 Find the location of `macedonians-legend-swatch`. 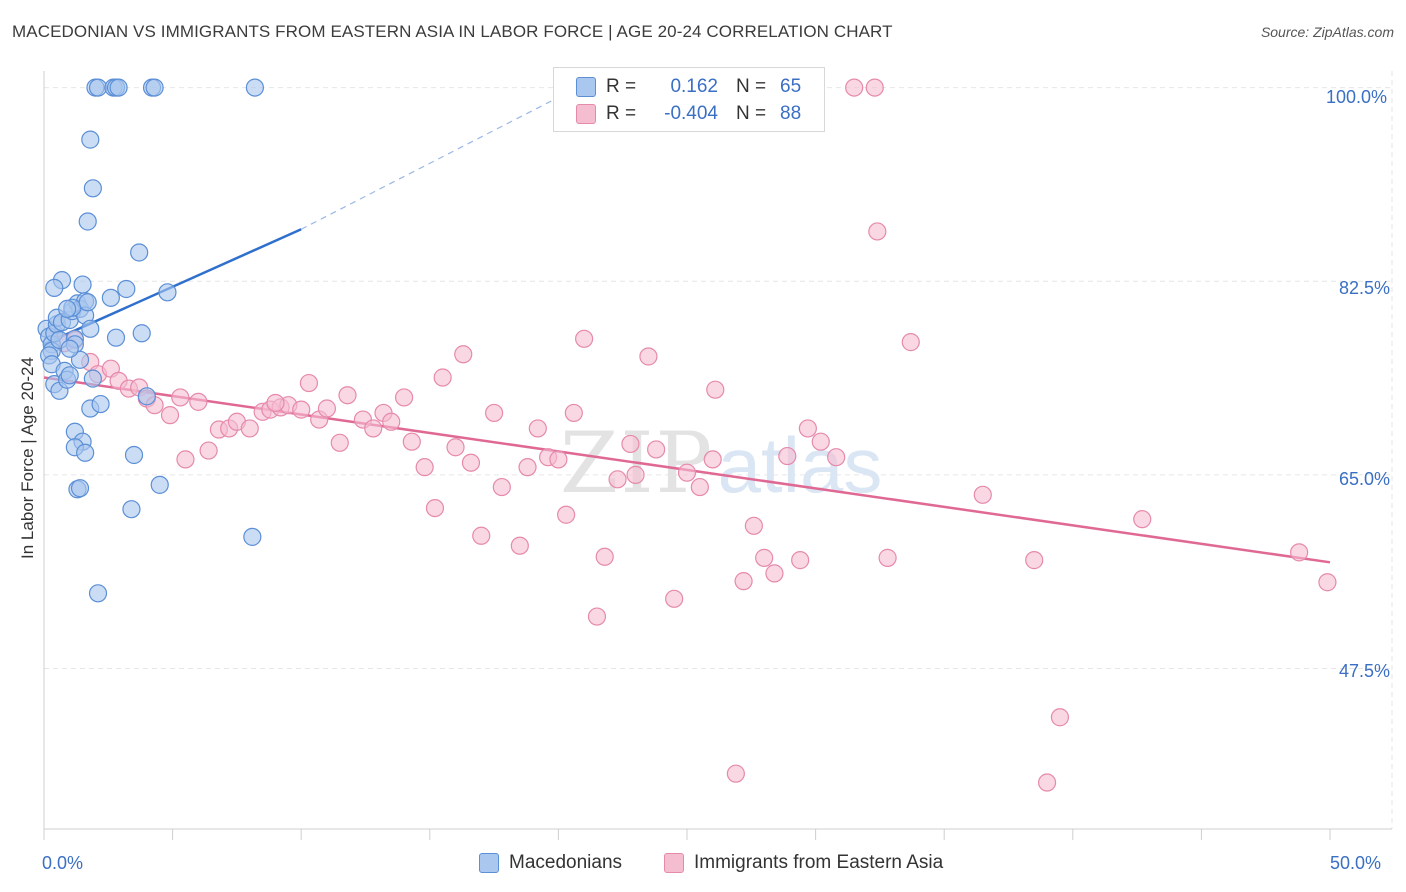

macedonians-legend-swatch is located at coordinates (489, 863).